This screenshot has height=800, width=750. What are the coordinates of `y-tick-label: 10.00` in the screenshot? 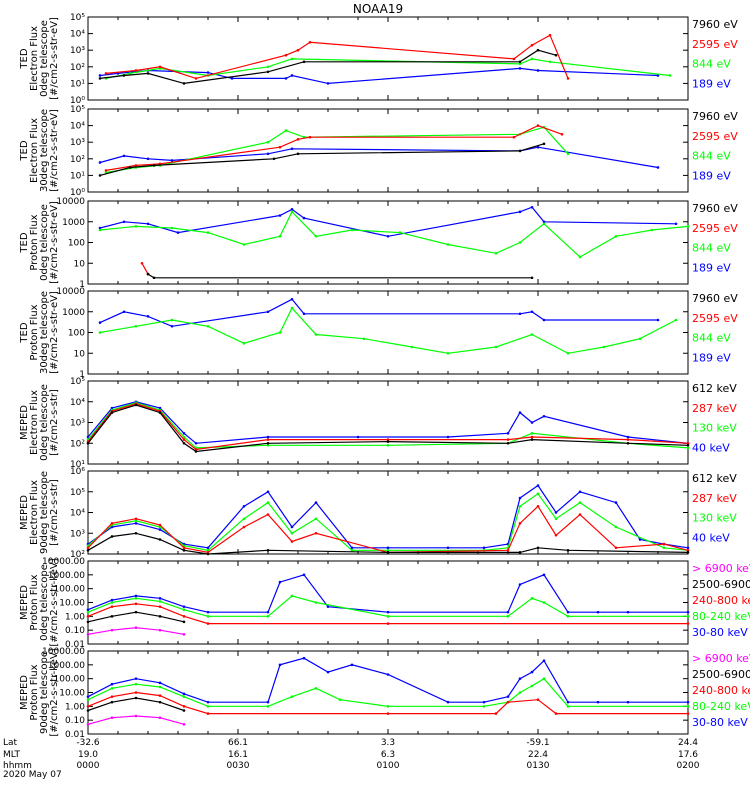 It's located at (72, 604).